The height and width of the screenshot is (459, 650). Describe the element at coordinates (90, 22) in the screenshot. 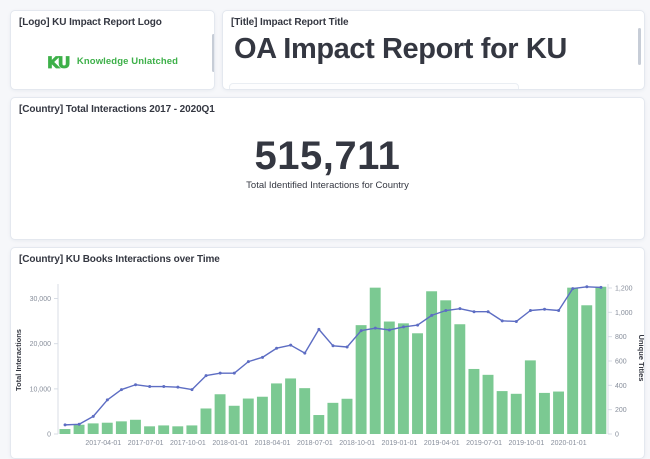

I see `panel-logo-title: [Logo] KU Impact Report Logo` at that location.